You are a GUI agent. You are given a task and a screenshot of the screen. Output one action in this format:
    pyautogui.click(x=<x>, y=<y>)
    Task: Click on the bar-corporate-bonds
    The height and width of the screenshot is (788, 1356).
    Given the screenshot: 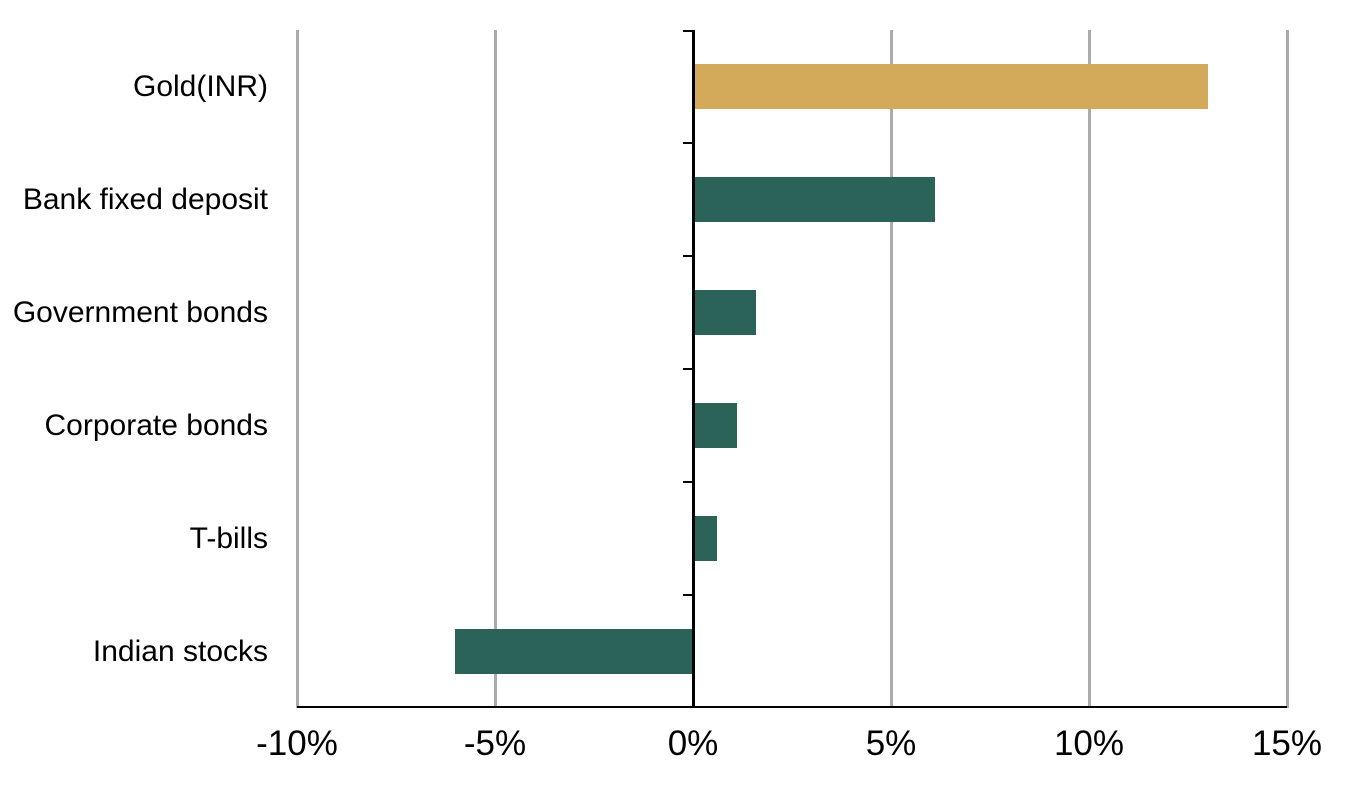 What is the action you would take?
    pyautogui.click(x=715, y=425)
    